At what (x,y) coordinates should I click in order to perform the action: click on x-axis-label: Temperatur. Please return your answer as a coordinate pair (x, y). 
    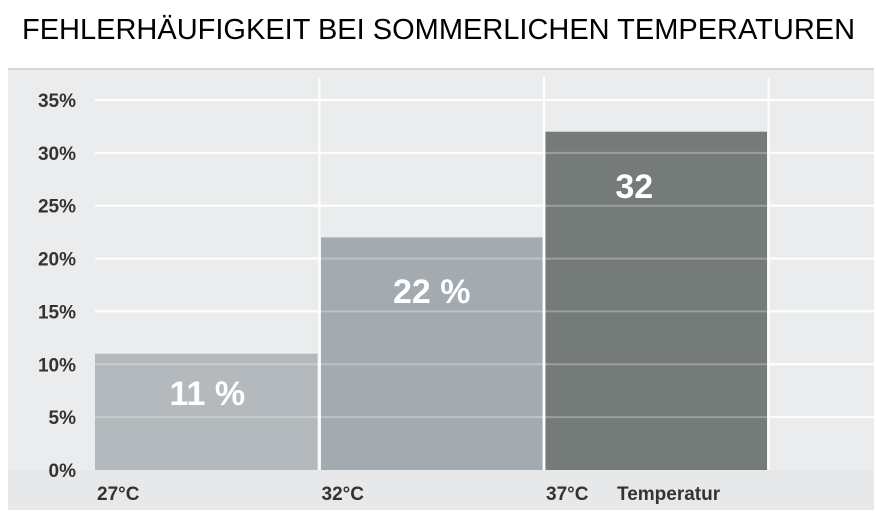
    Looking at the image, I should click on (669, 494).